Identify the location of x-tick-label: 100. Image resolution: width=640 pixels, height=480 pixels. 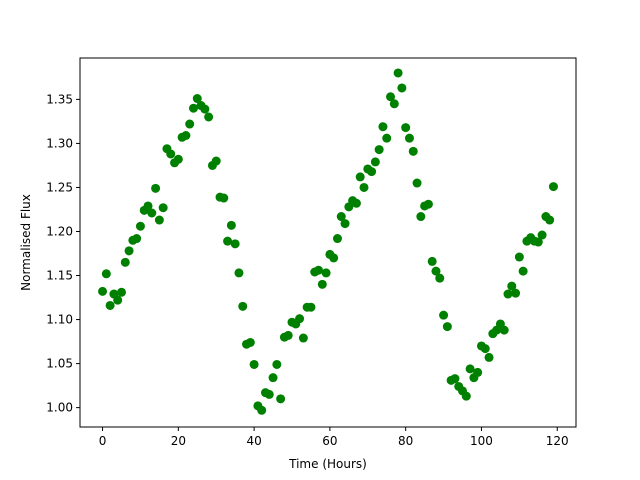
(481, 441).